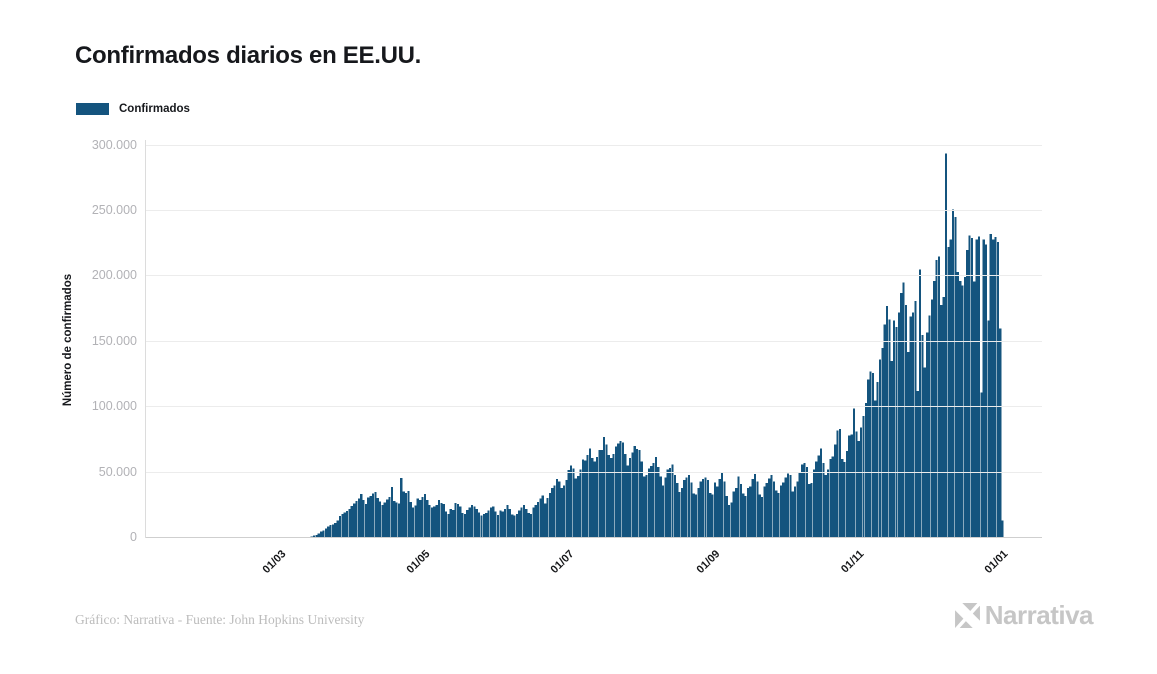  What do you see at coordinates (92, 109) in the screenshot?
I see `legend-swatch-icon` at bounding box center [92, 109].